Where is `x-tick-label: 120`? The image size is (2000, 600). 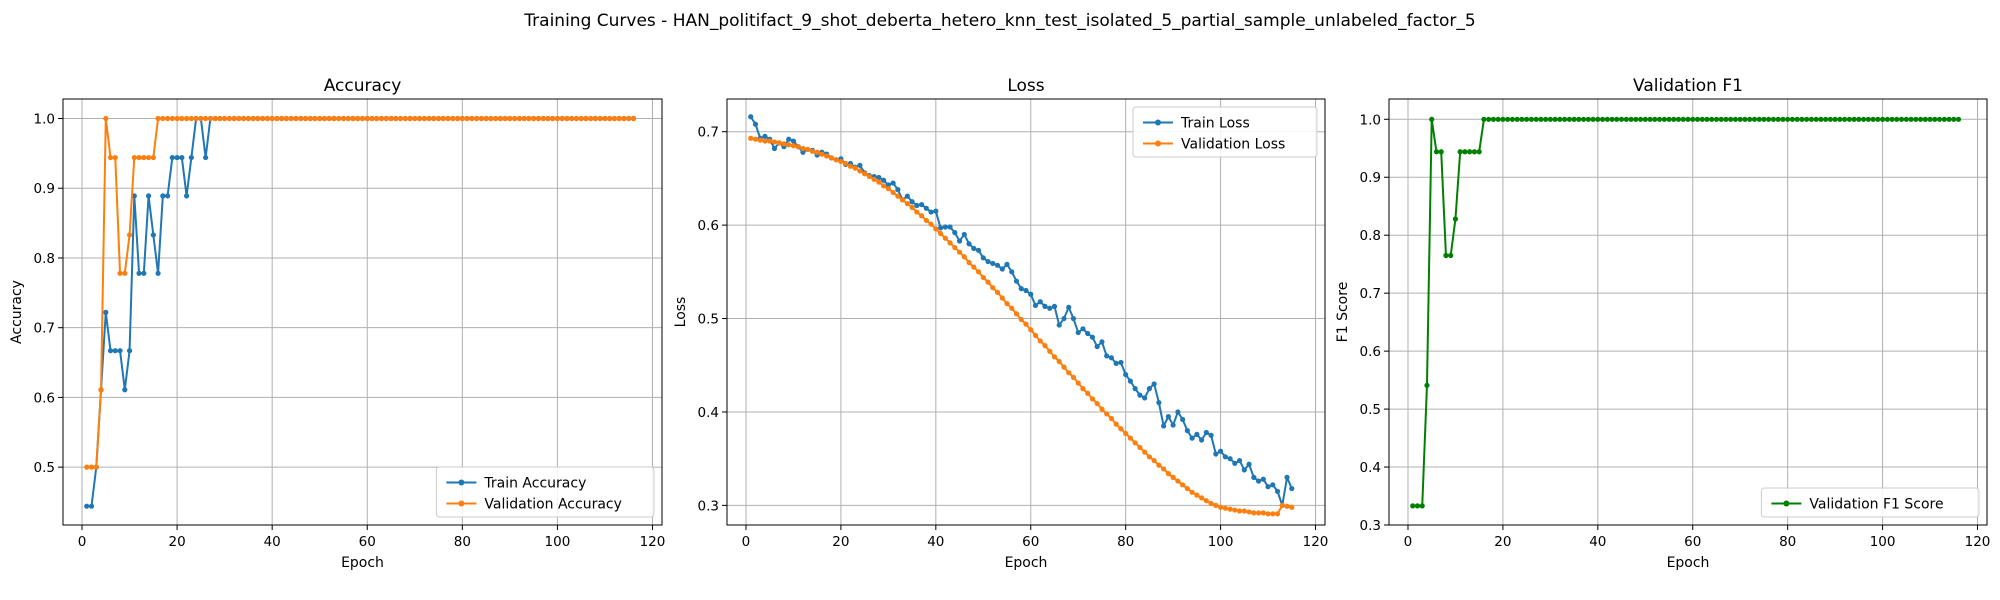 x-tick-label: 120 is located at coordinates (1316, 542).